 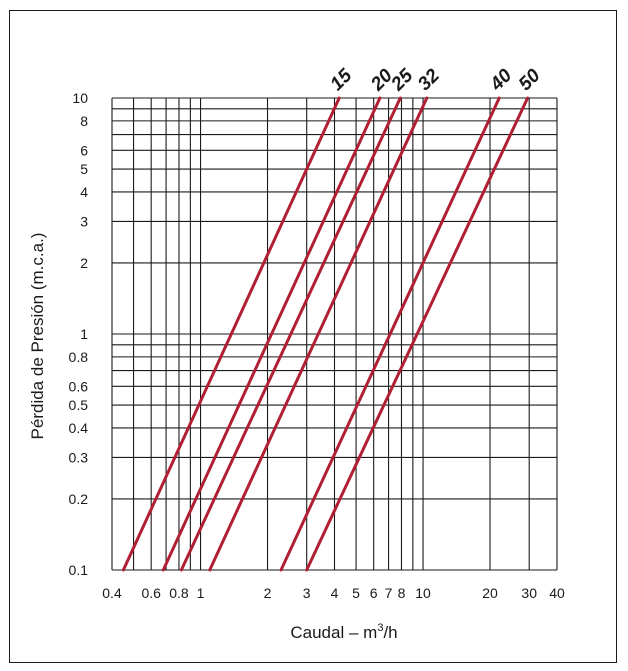 I want to click on x-tick-label-9: 7, so click(x=389, y=593).